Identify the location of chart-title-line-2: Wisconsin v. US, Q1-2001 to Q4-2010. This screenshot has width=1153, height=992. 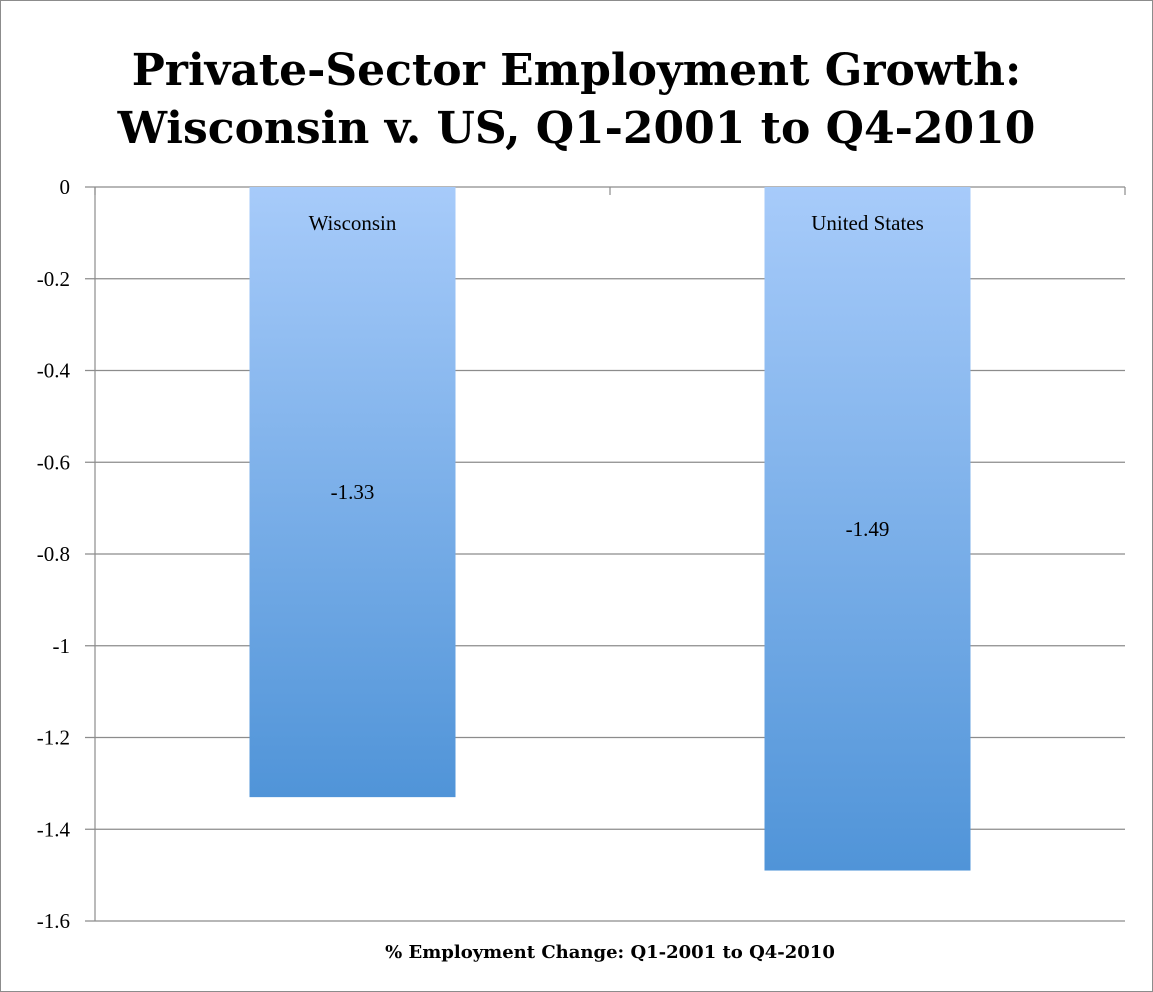
(576, 128).